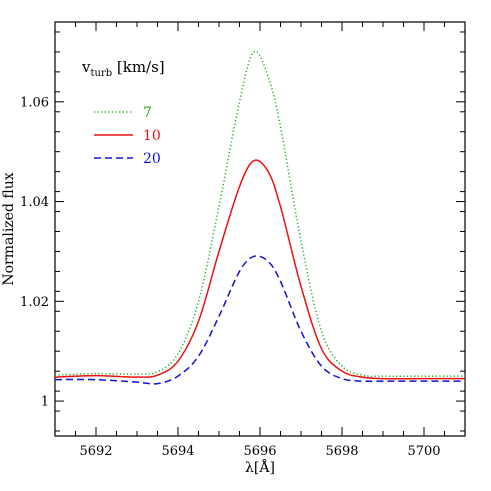 The height and width of the screenshot is (491, 491). What do you see at coordinates (86, 67) in the screenshot?
I see `legend-title-main: v` at bounding box center [86, 67].